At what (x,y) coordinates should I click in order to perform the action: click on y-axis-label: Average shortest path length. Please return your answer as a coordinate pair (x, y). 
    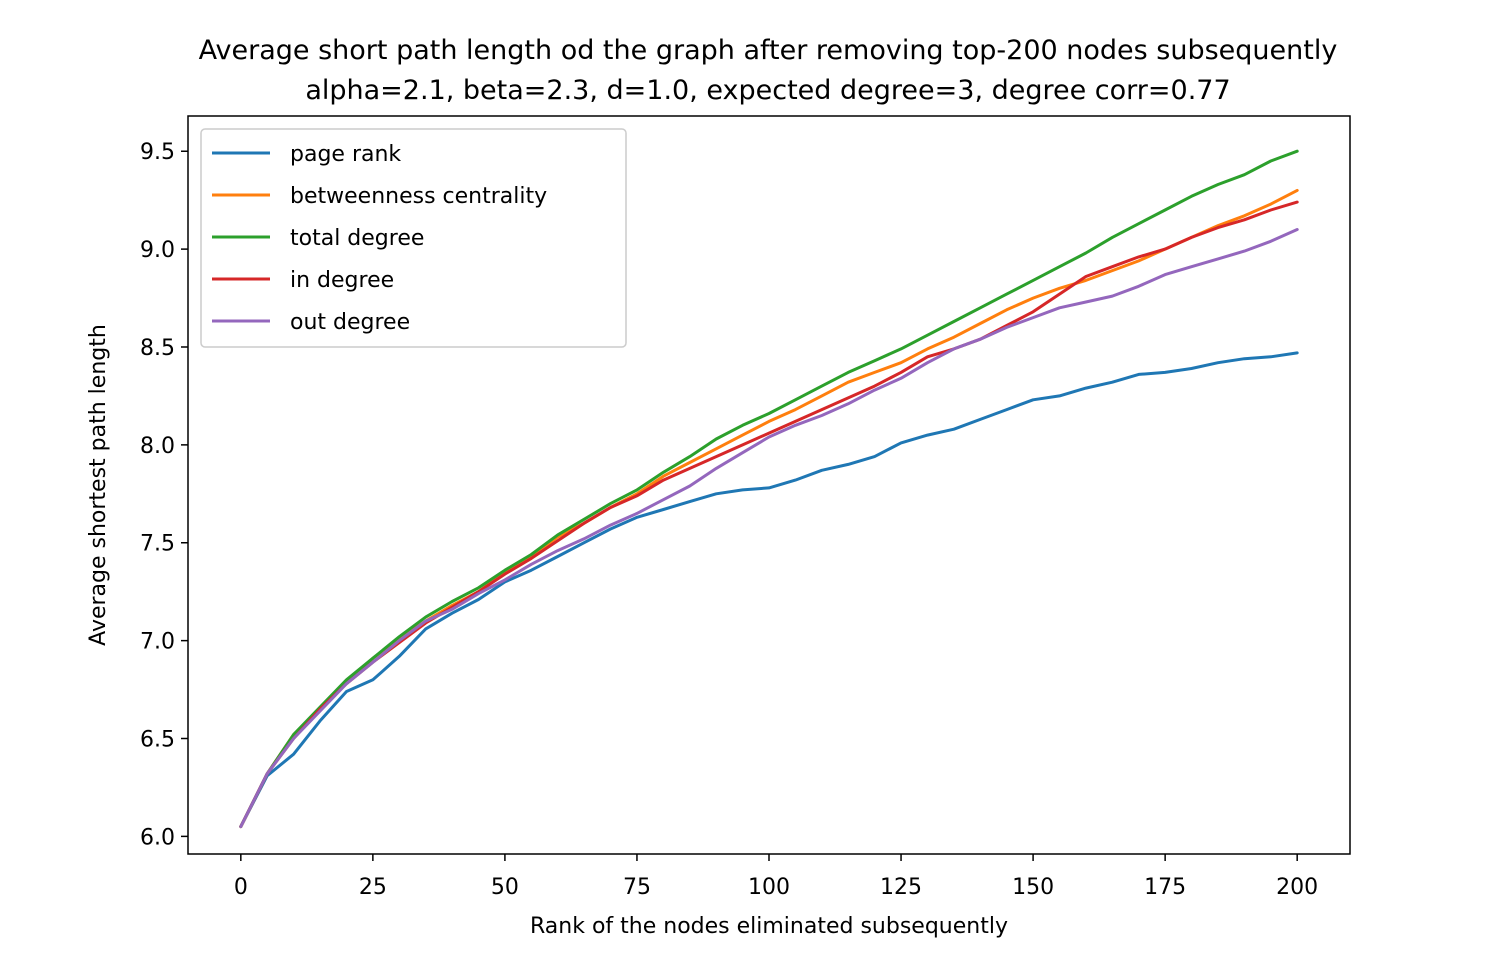
    Looking at the image, I should click on (98, 485).